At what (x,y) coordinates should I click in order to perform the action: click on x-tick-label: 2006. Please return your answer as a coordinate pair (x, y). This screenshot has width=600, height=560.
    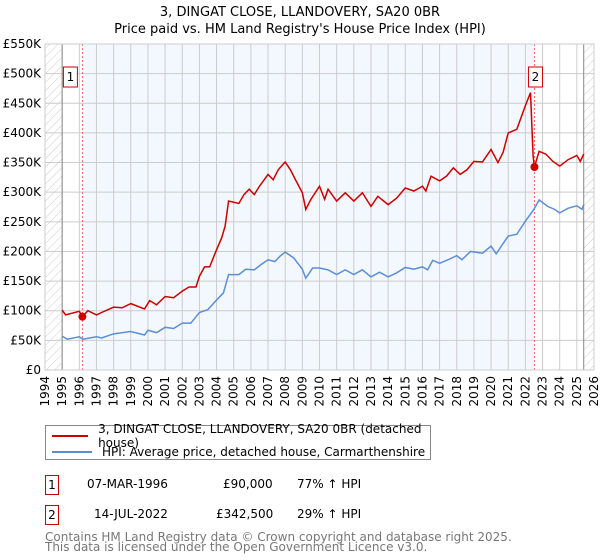
    Looking at the image, I should click on (251, 391).